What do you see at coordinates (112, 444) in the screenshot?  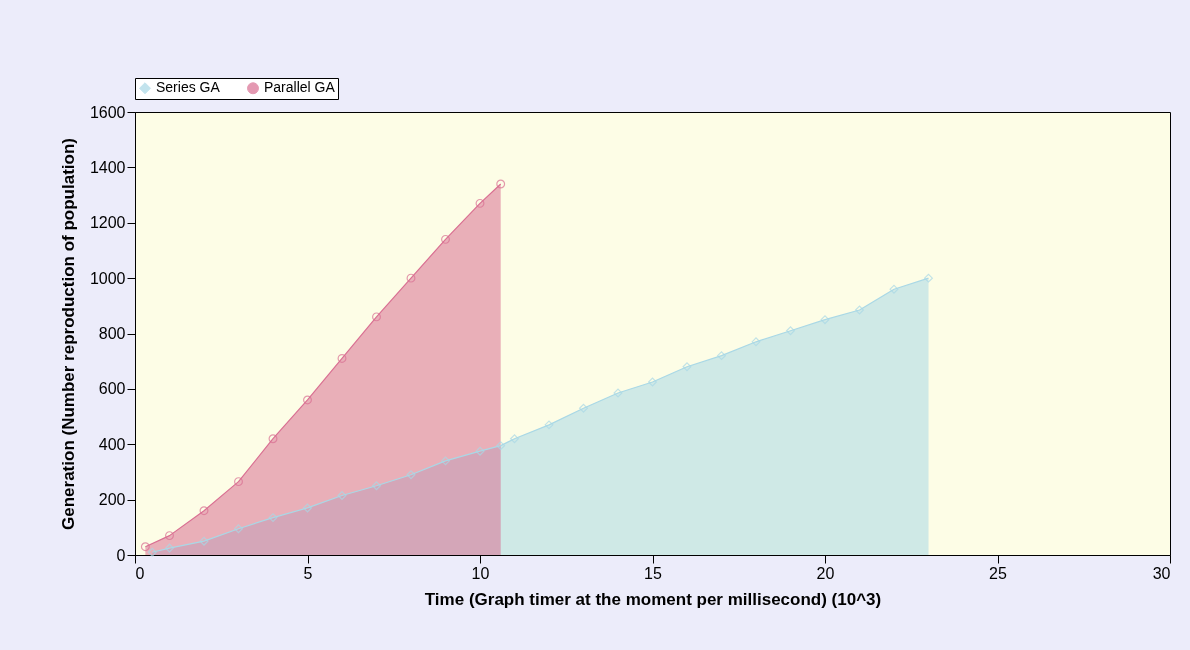 I see `y-tick-label: 400` at bounding box center [112, 444].